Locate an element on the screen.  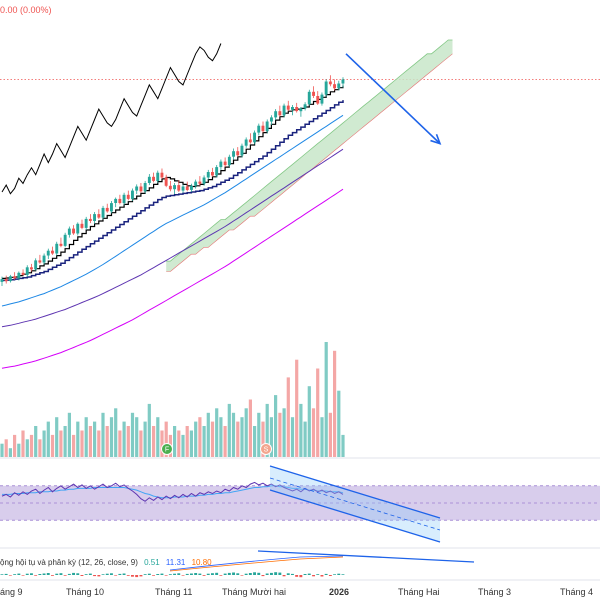
macd-hist-bar is located at coordinates (288, 574).